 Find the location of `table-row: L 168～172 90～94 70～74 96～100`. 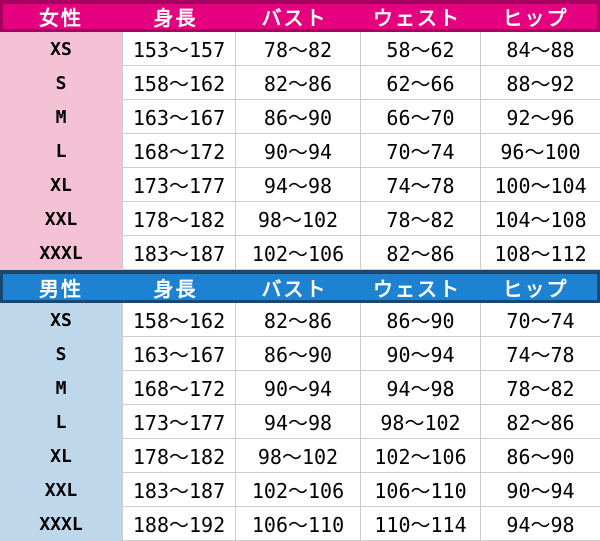

table-row: L 168～172 90～94 70～74 96～100 is located at coordinates (300, 151).